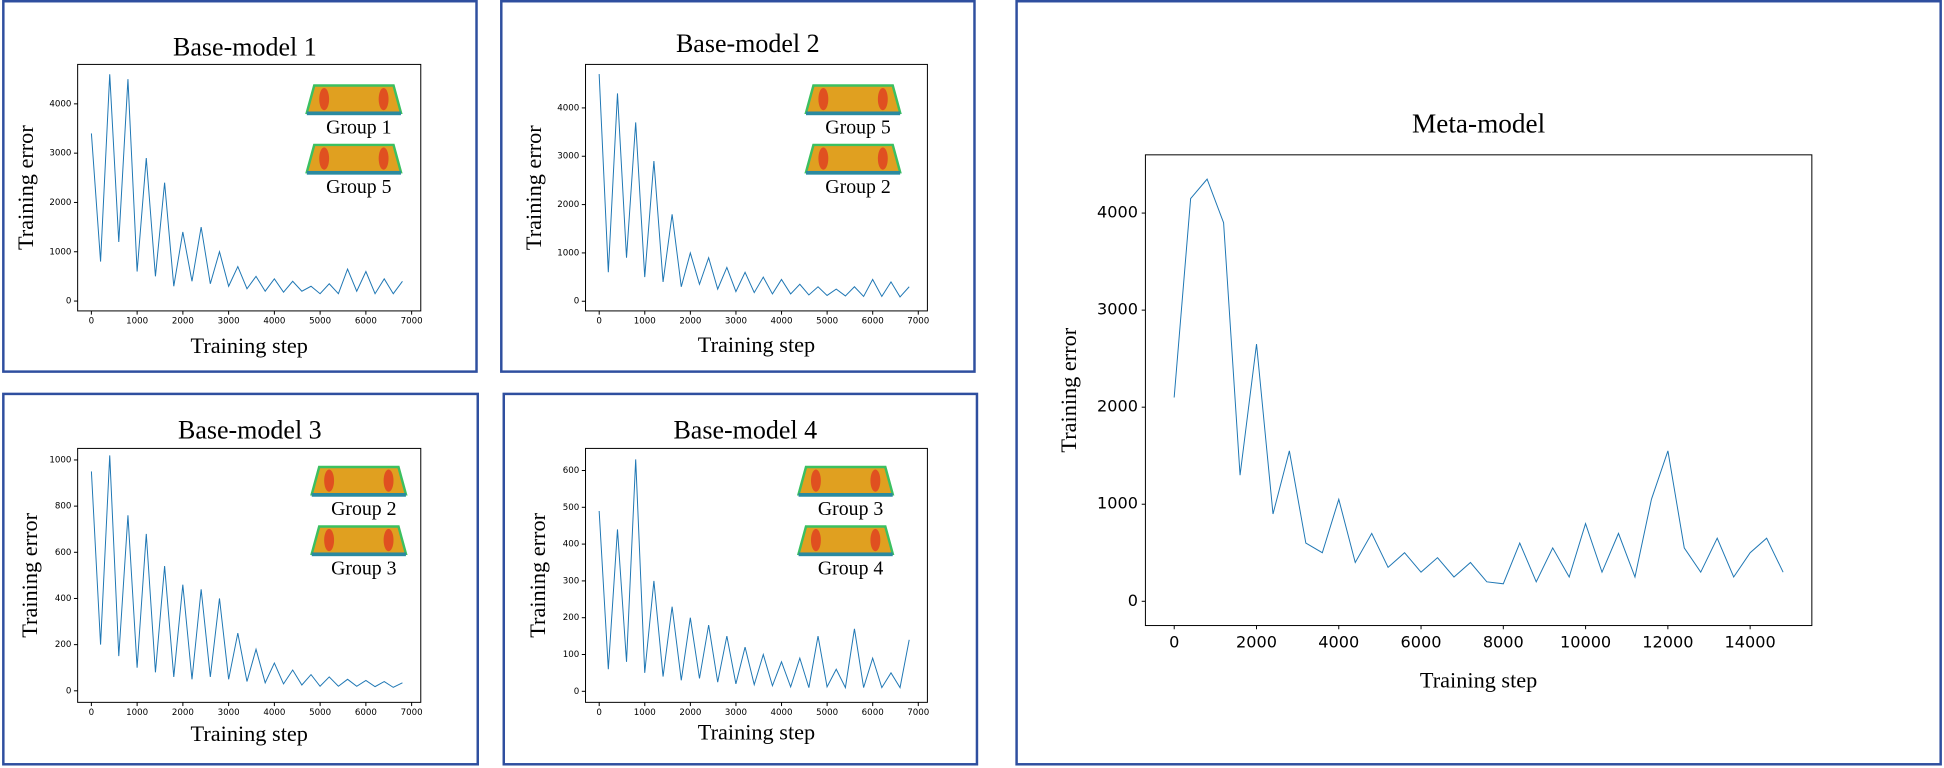 Image resolution: width=1944 pixels, height=768 pixels. Describe the element at coordinates (571, 581) in the screenshot. I see `y-tick-label: 300` at that location.